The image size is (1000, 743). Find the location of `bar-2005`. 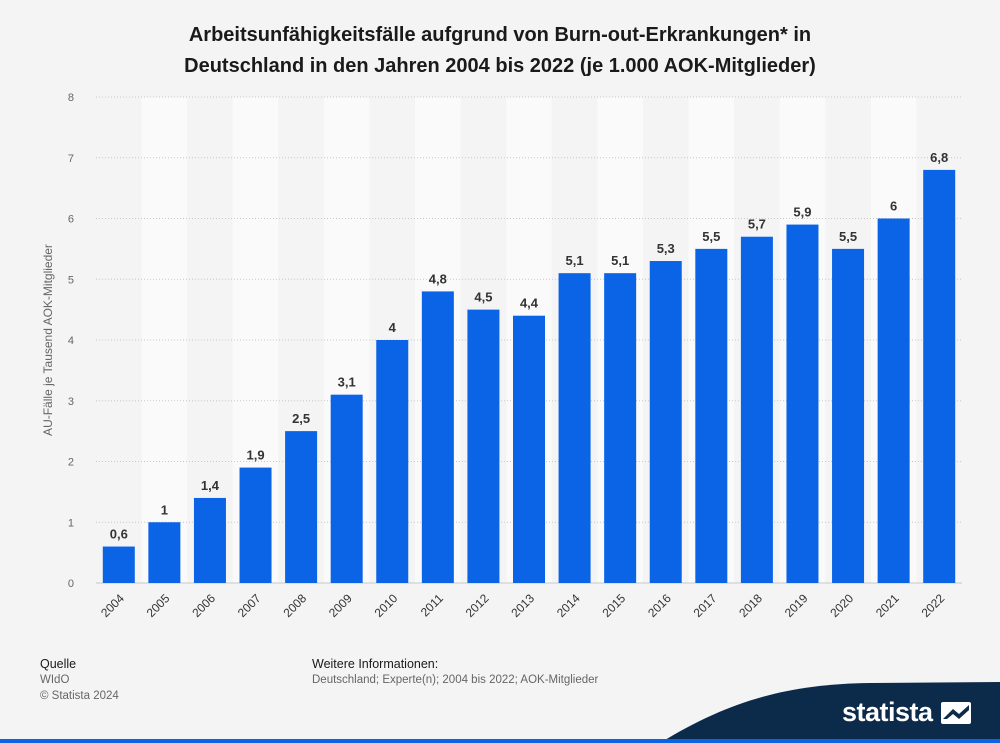

bar-2005 is located at coordinates (164, 552).